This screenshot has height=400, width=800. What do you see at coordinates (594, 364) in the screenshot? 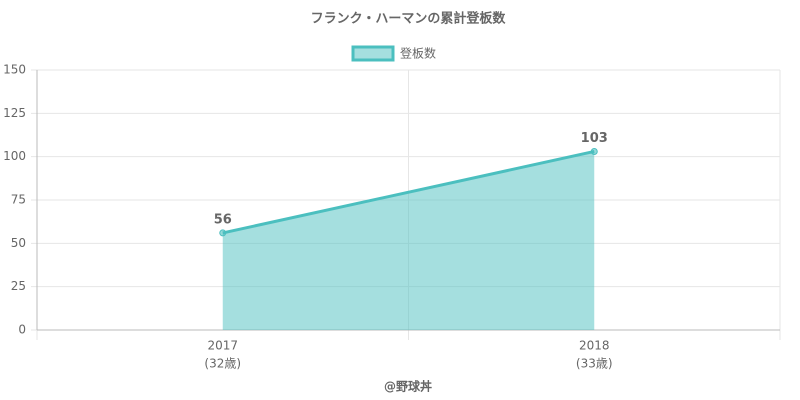
I see `x-tick-sublabel: (33歳)` at bounding box center [594, 364].